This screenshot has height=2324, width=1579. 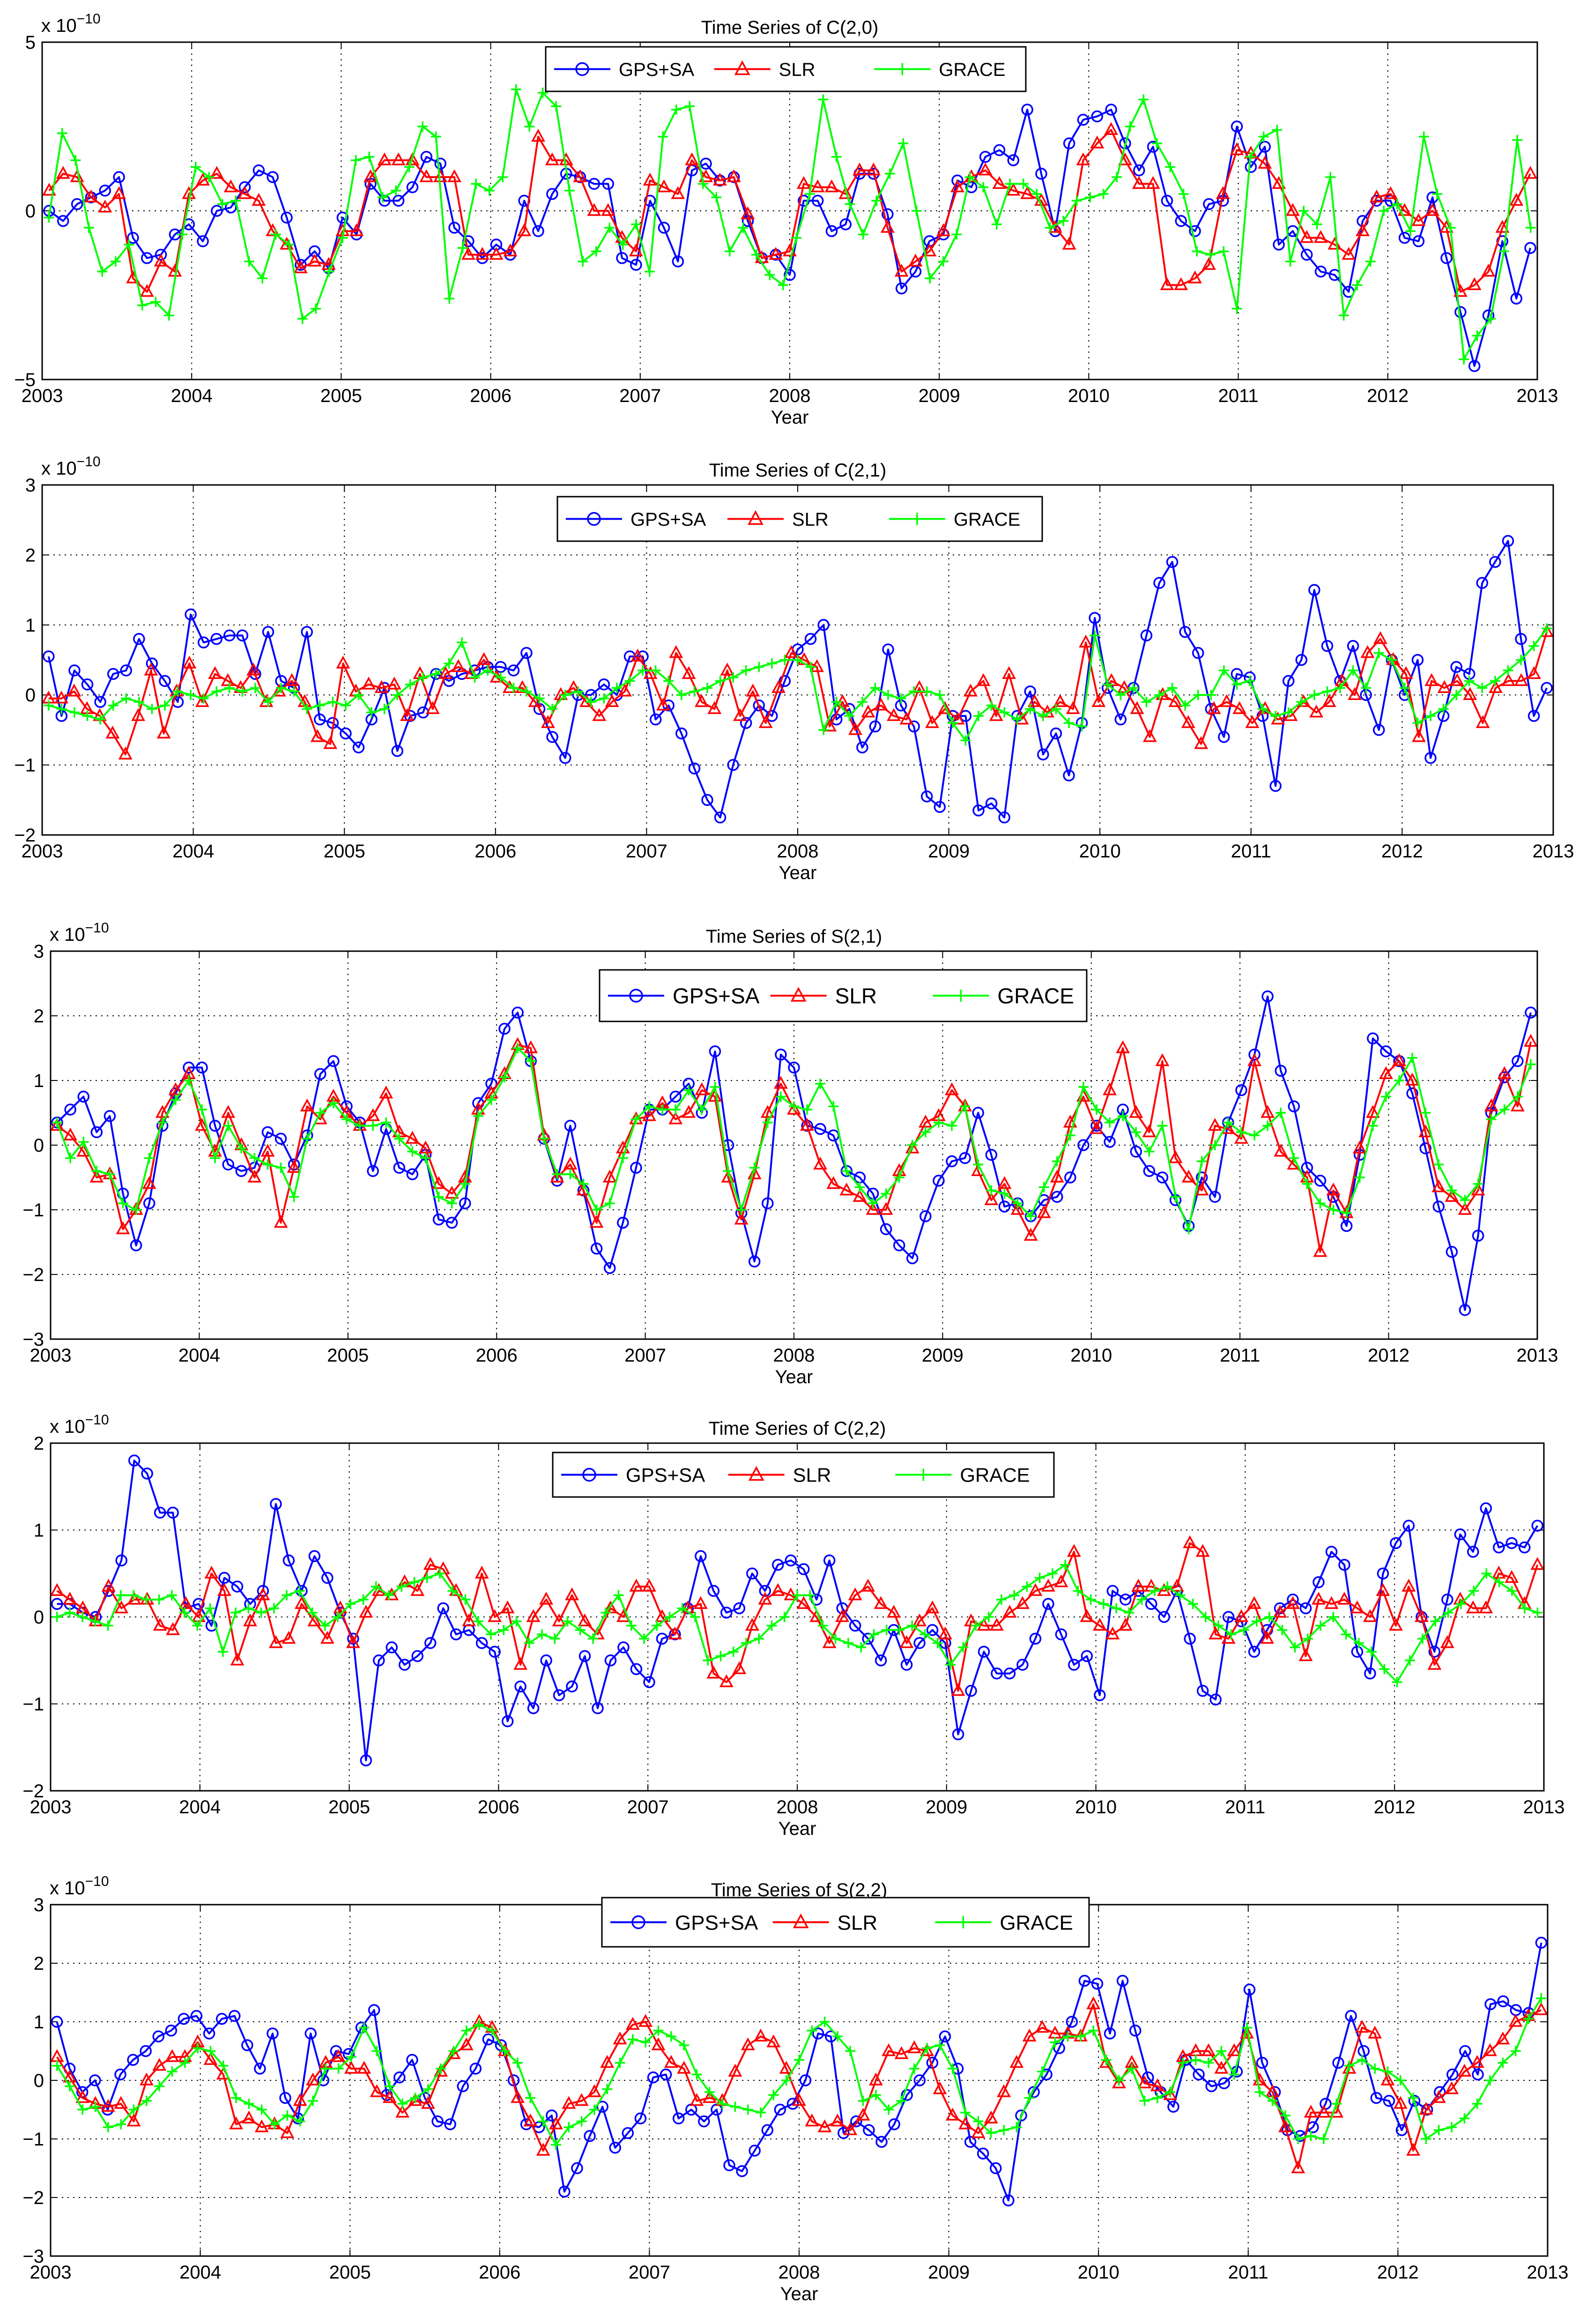 What do you see at coordinates (1251, 851) in the screenshot?
I see `x-tick-label: 2011` at bounding box center [1251, 851].